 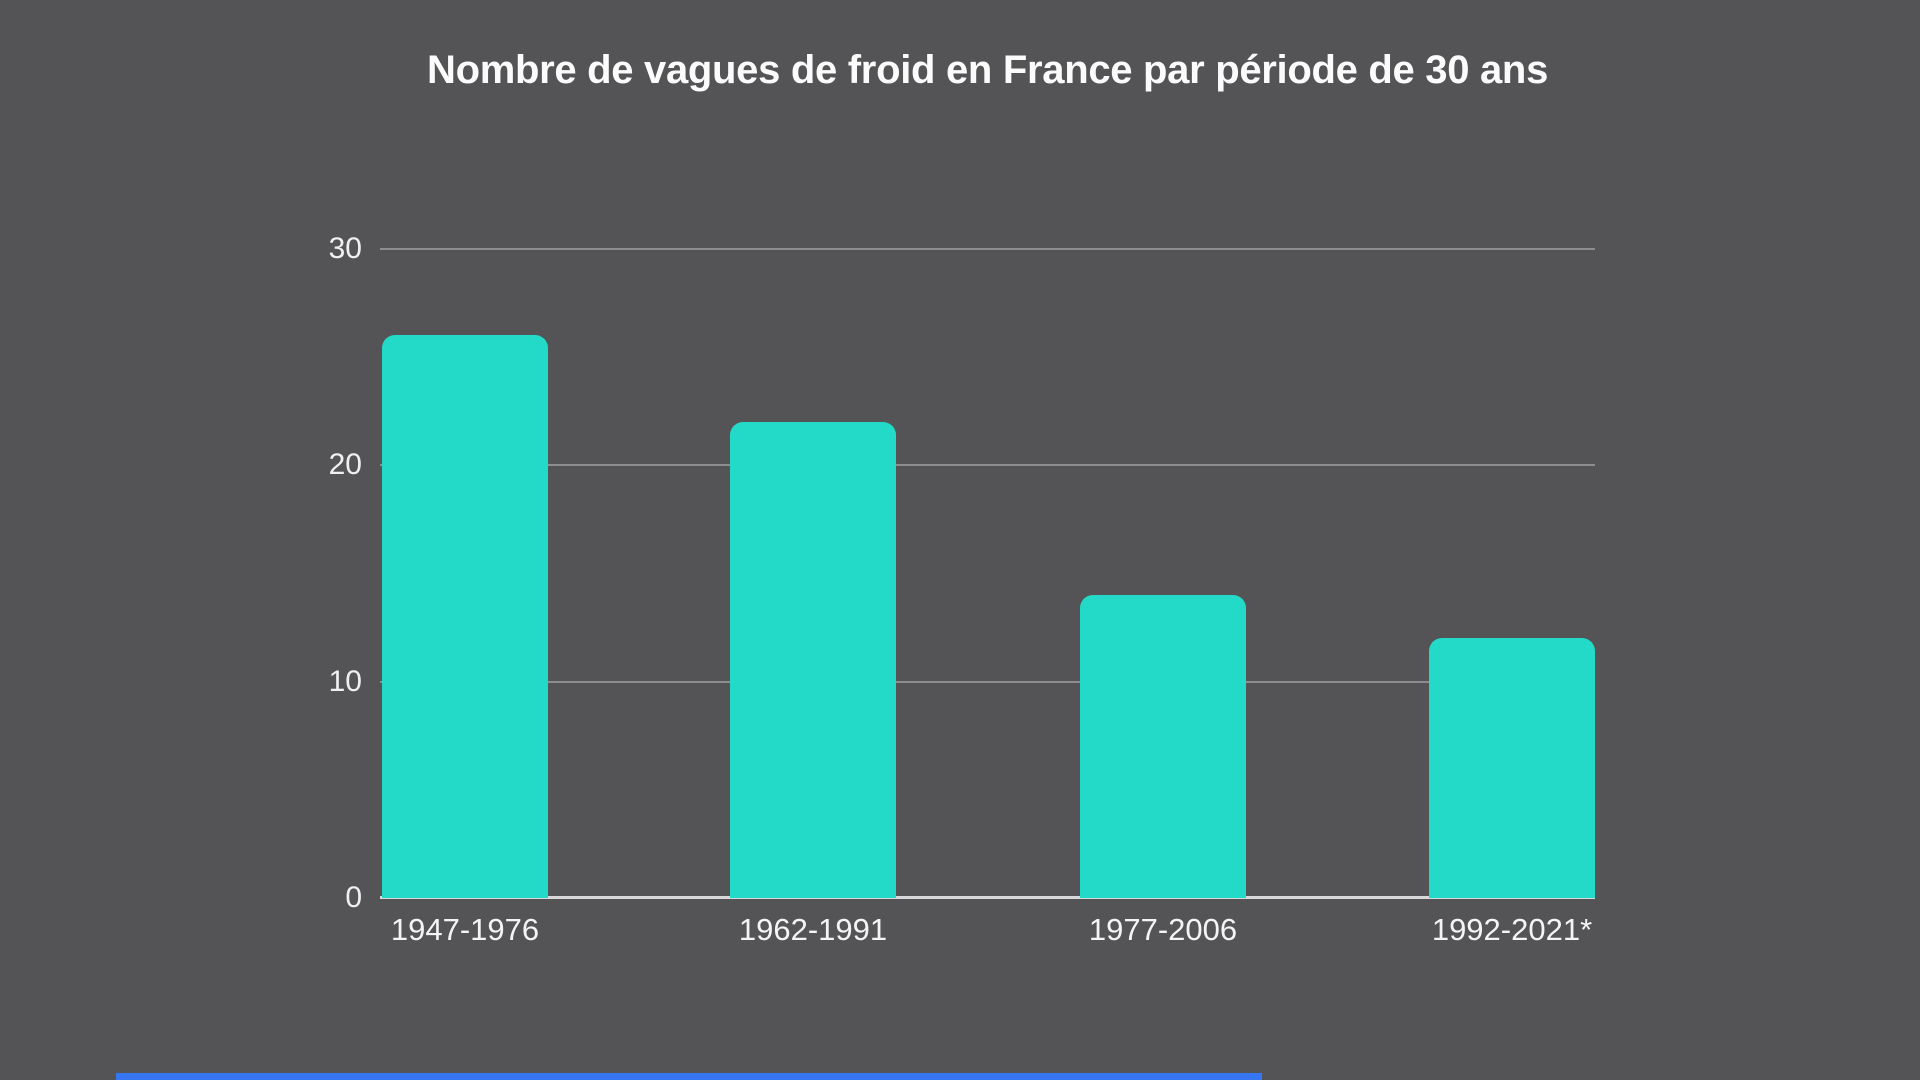 What do you see at coordinates (1512, 929) in the screenshot?
I see `x-tick-label: 1992-2021*` at bounding box center [1512, 929].